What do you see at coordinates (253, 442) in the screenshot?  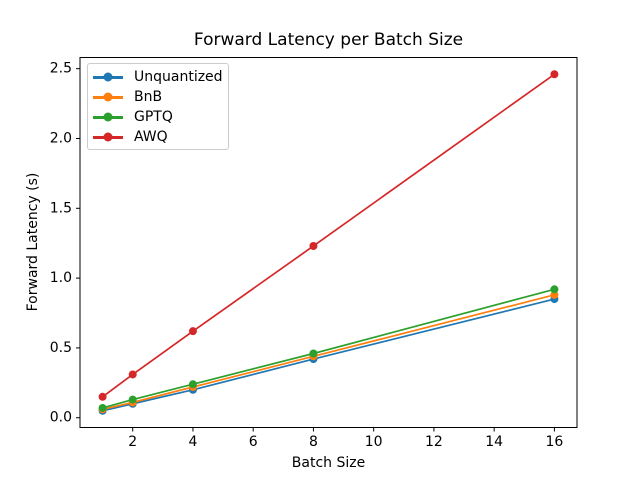 I see `x-tick-label: 6` at bounding box center [253, 442].